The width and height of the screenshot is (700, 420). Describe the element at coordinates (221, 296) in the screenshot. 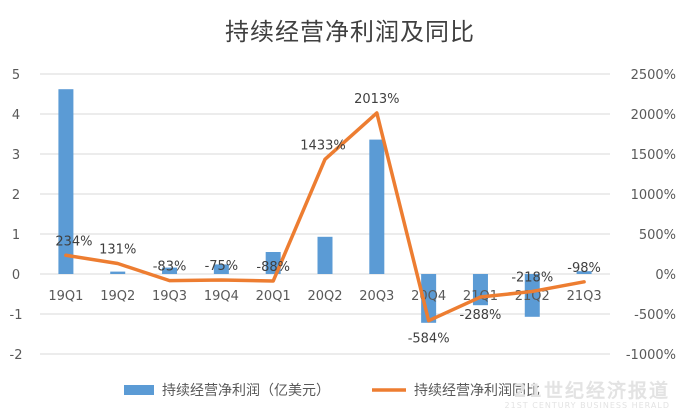

I see `category-label: 19Q4` at that location.